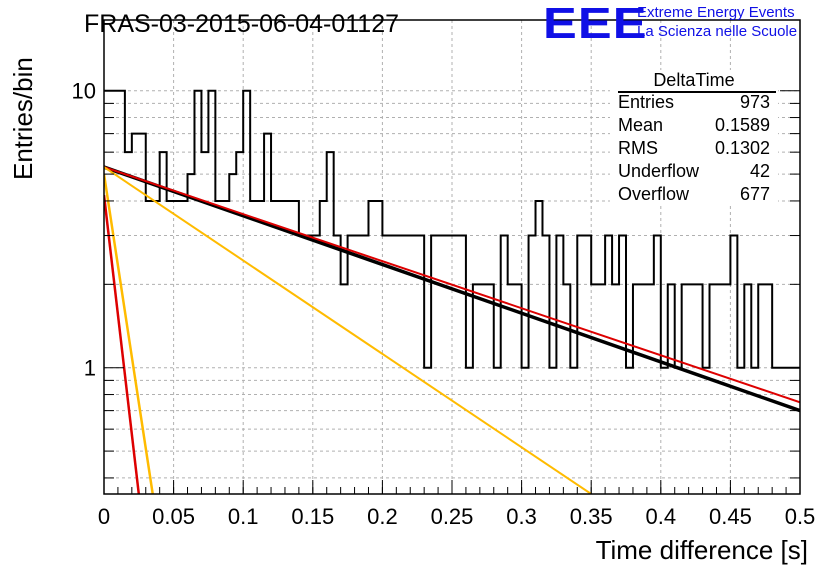  Describe the element at coordinates (452, 516) in the screenshot. I see `x-tick-label: 0.25` at that location.